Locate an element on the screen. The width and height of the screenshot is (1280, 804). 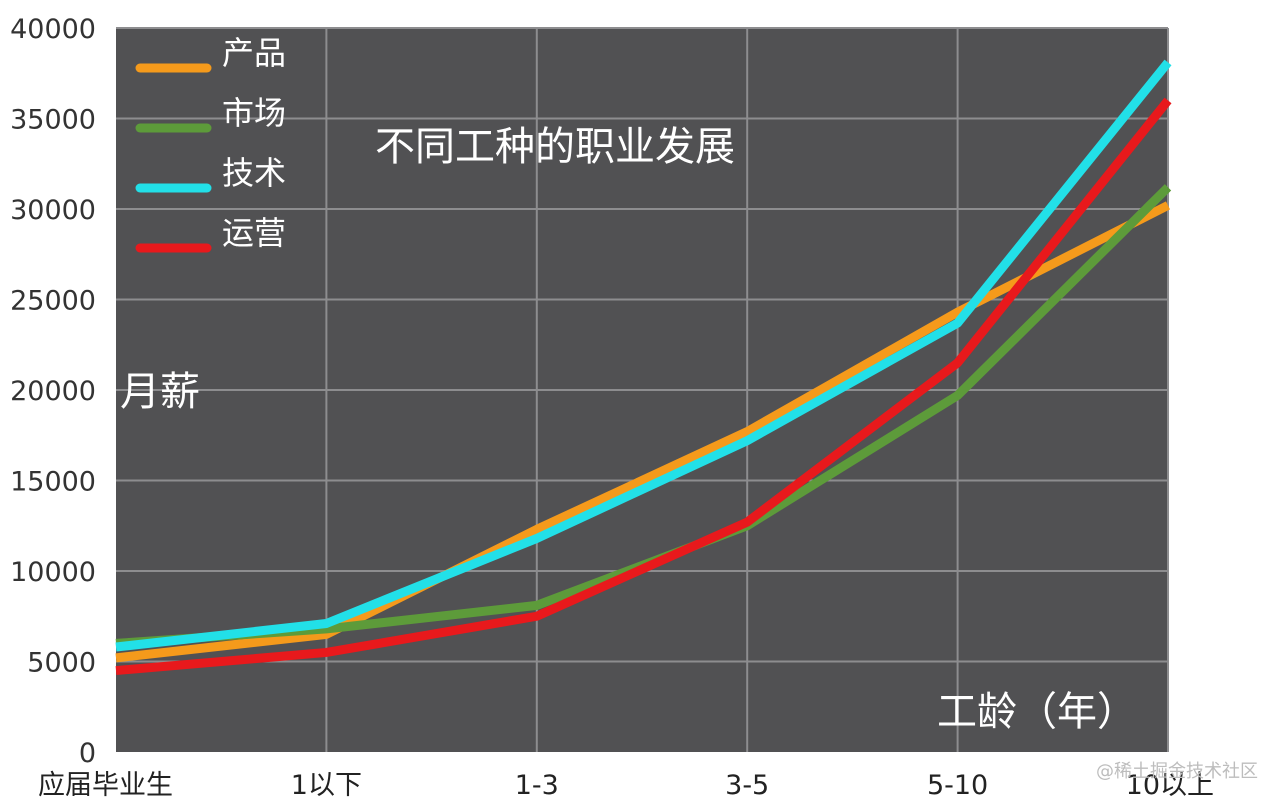
legend-label: 技术 is located at coordinates (254, 173).